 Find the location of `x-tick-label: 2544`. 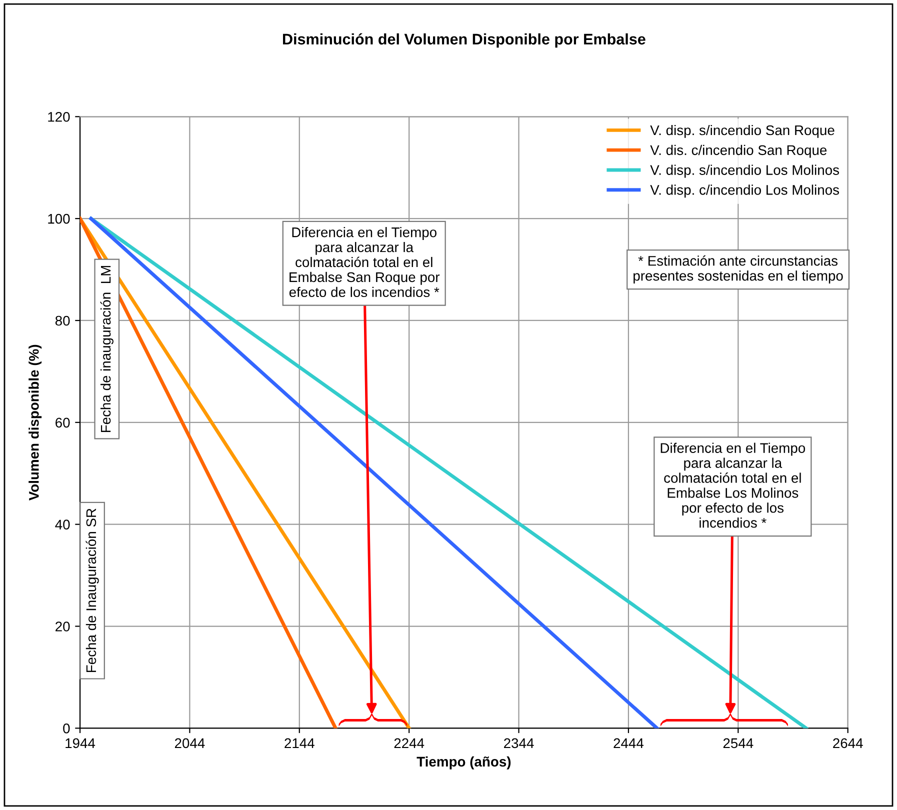

x-tick-label: 2544 is located at coordinates (738, 743).